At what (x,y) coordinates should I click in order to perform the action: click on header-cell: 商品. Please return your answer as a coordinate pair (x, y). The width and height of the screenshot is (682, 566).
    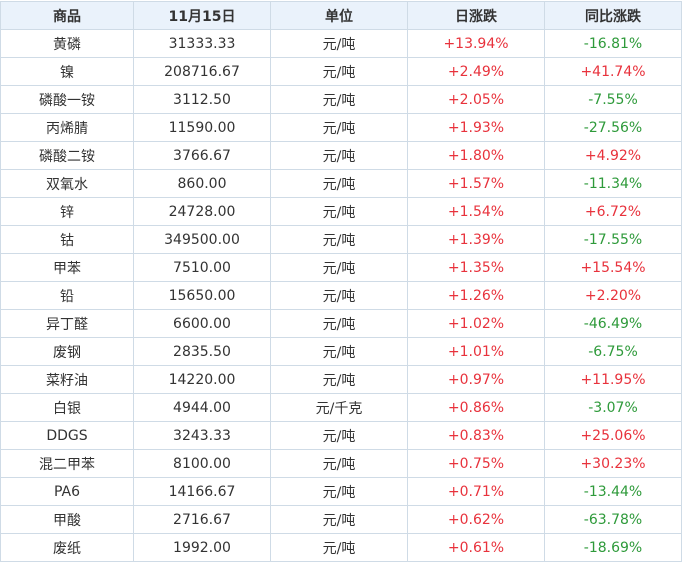
    Looking at the image, I should click on (67, 15).